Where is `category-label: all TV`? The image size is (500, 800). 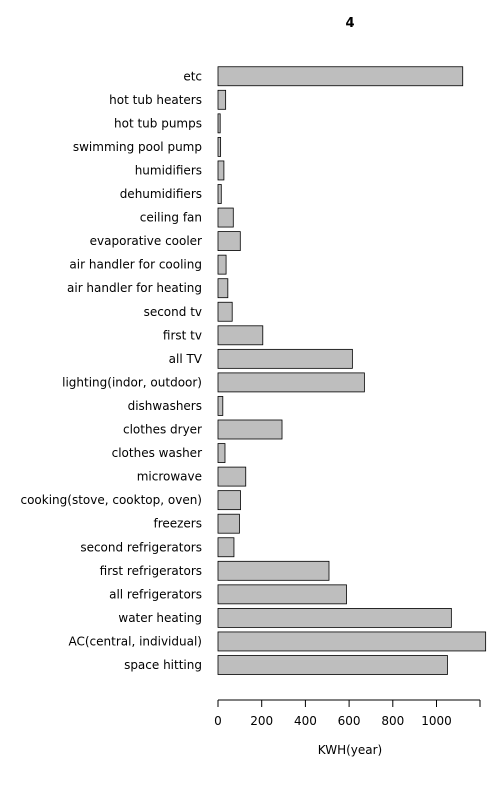
category-label: all TV is located at coordinates (186, 359).